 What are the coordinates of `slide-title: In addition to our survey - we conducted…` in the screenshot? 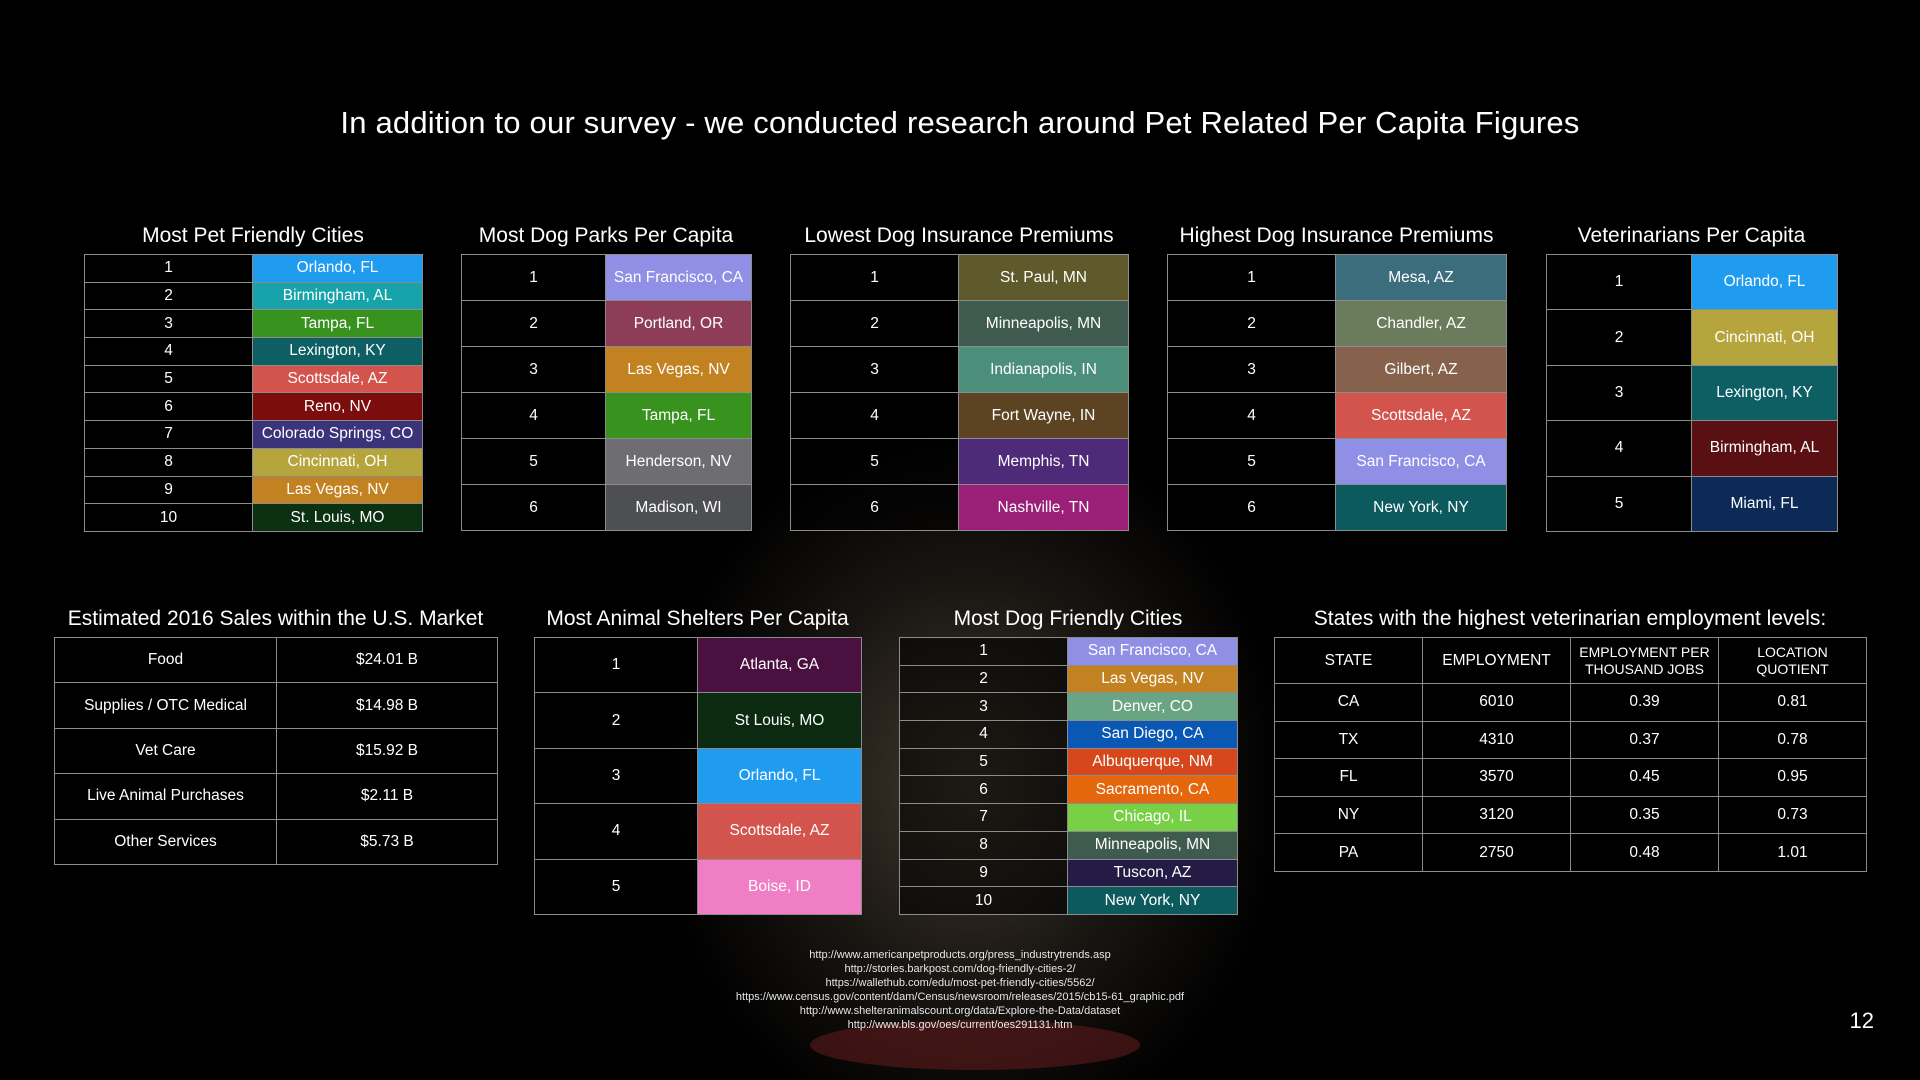 It's located at (960, 122).